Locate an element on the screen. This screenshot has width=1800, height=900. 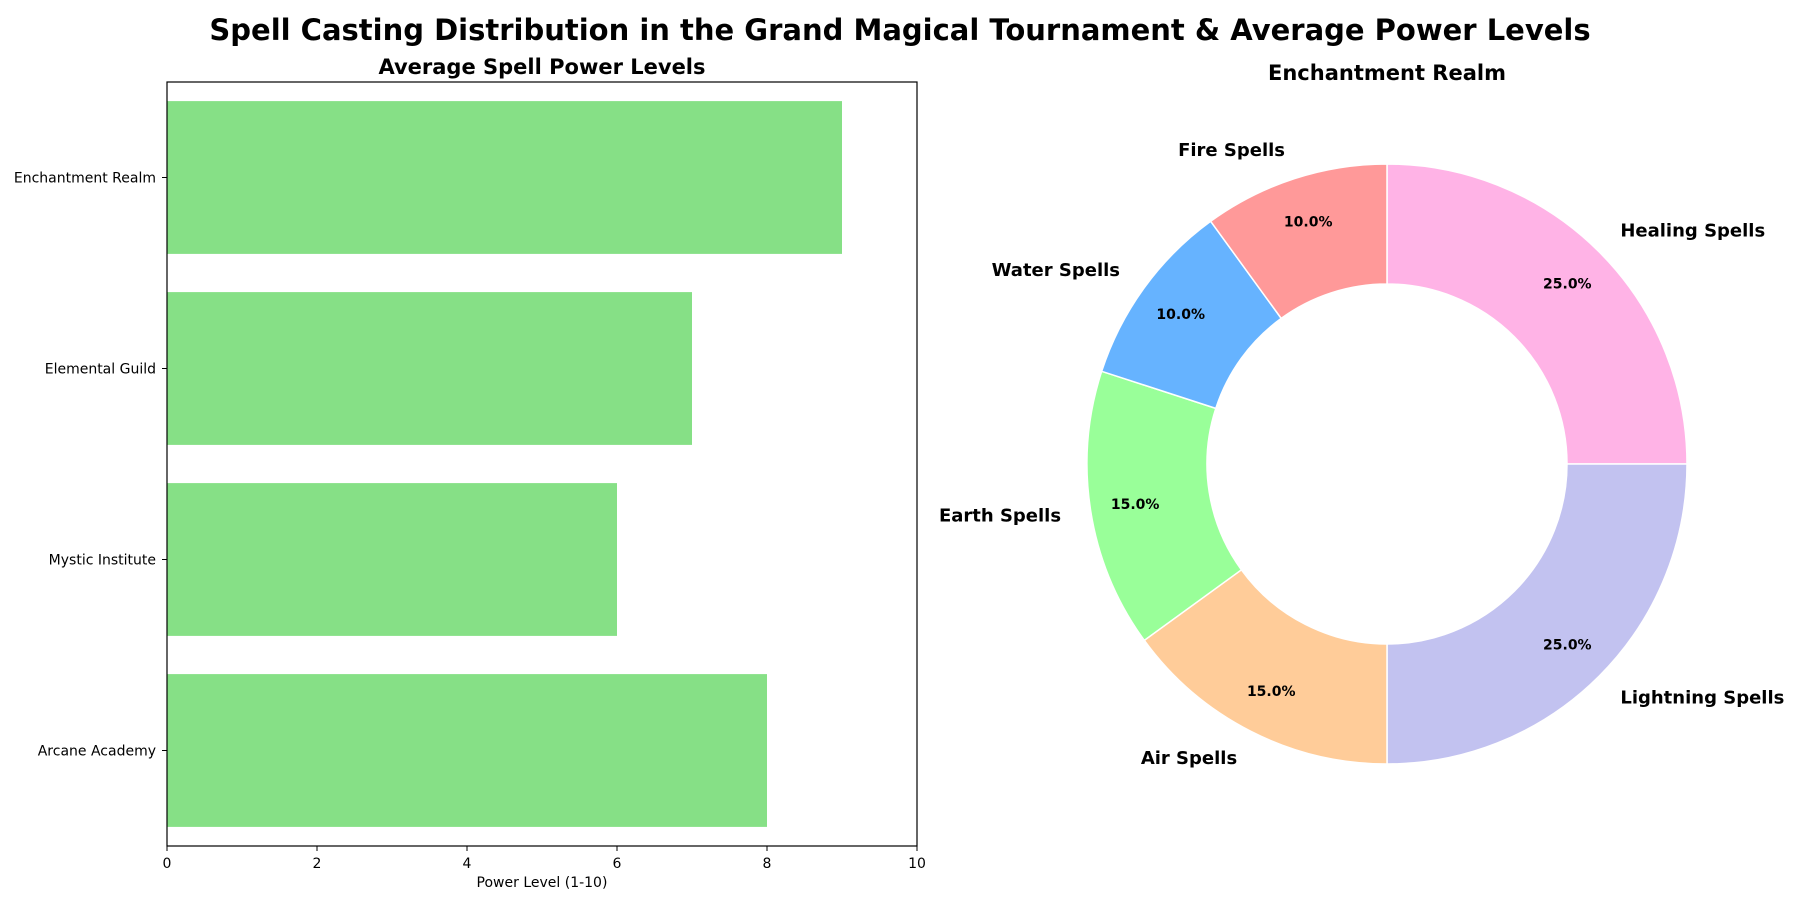
slice-percent-air-spells: 15.0% is located at coordinates (1271, 692).